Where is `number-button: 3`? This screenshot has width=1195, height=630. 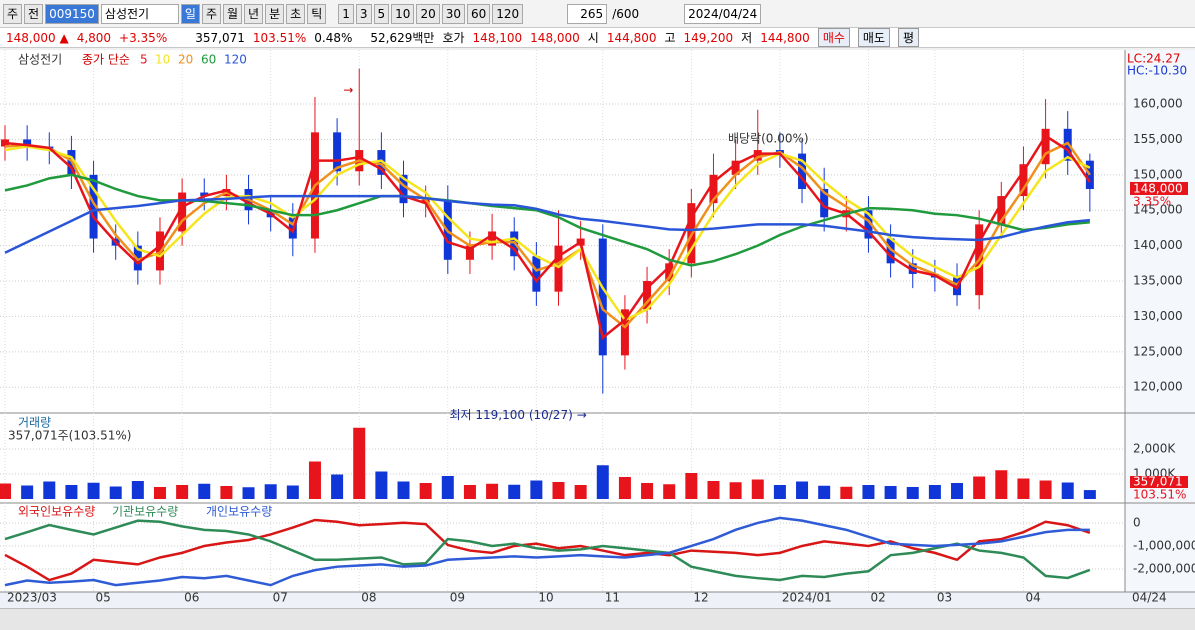 number-button: 3 is located at coordinates (363, 13).